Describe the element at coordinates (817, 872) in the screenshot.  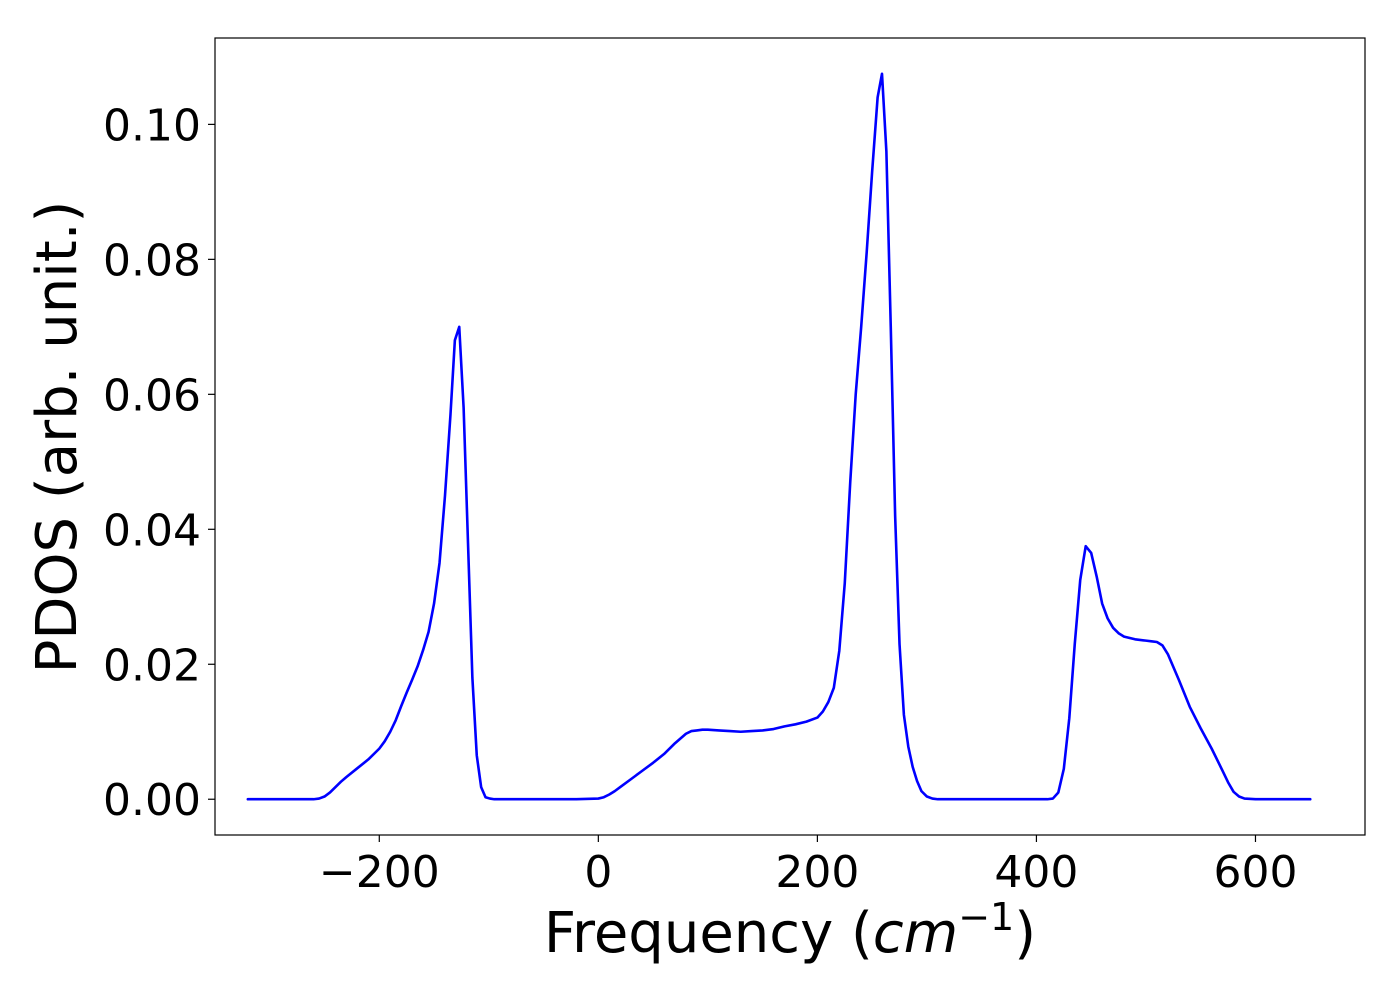
I see `x-tick-label: 200` at that location.